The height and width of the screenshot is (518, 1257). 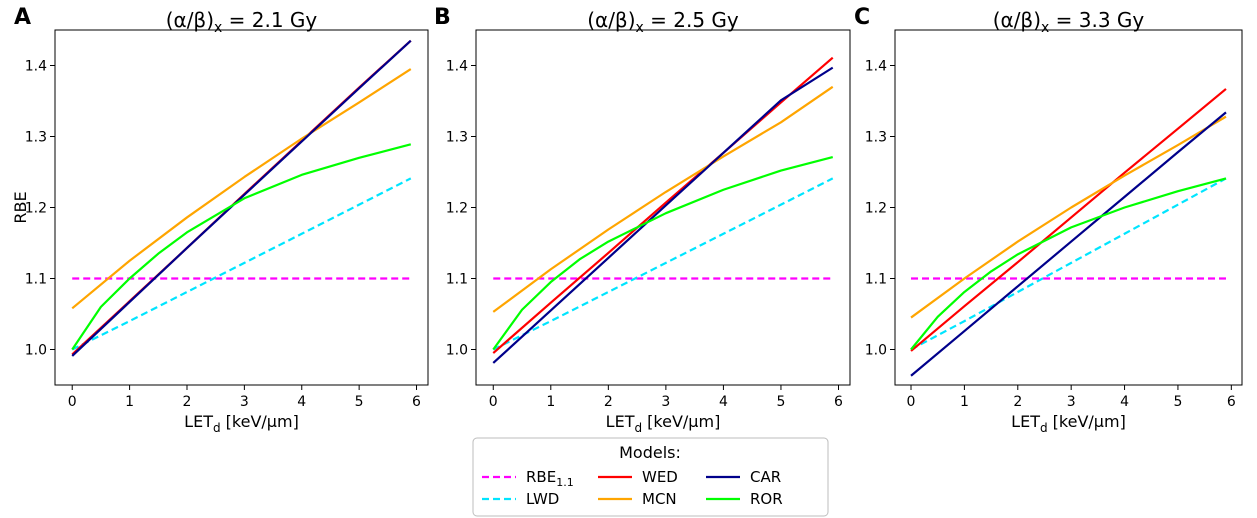 What do you see at coordinates (22, 17) in the screenshot?
I see `panel-letter: A` at bounding box center [22, 17].